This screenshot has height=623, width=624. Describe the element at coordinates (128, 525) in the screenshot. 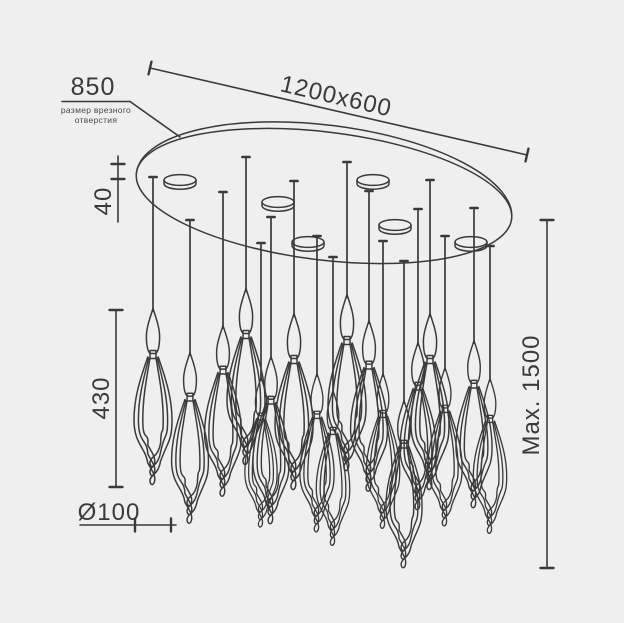

I see `diameter-dimension` at that location.